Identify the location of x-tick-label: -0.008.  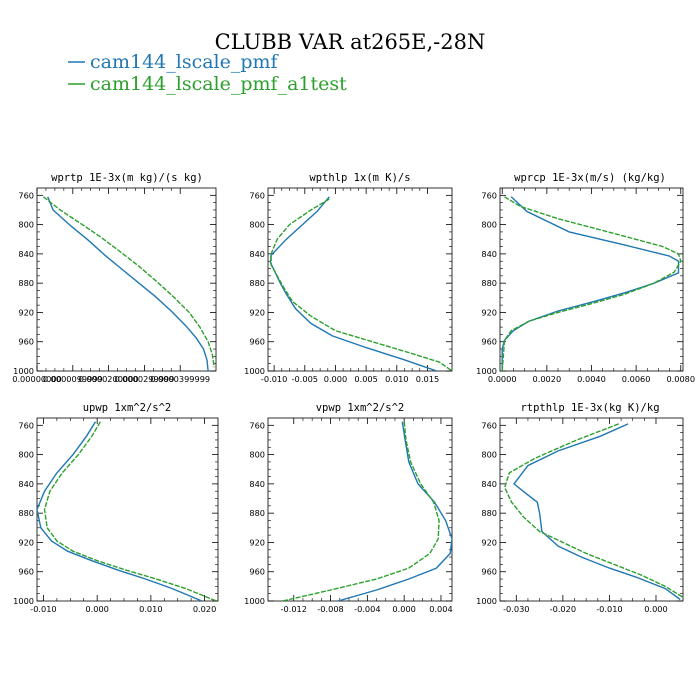
(330, 609).